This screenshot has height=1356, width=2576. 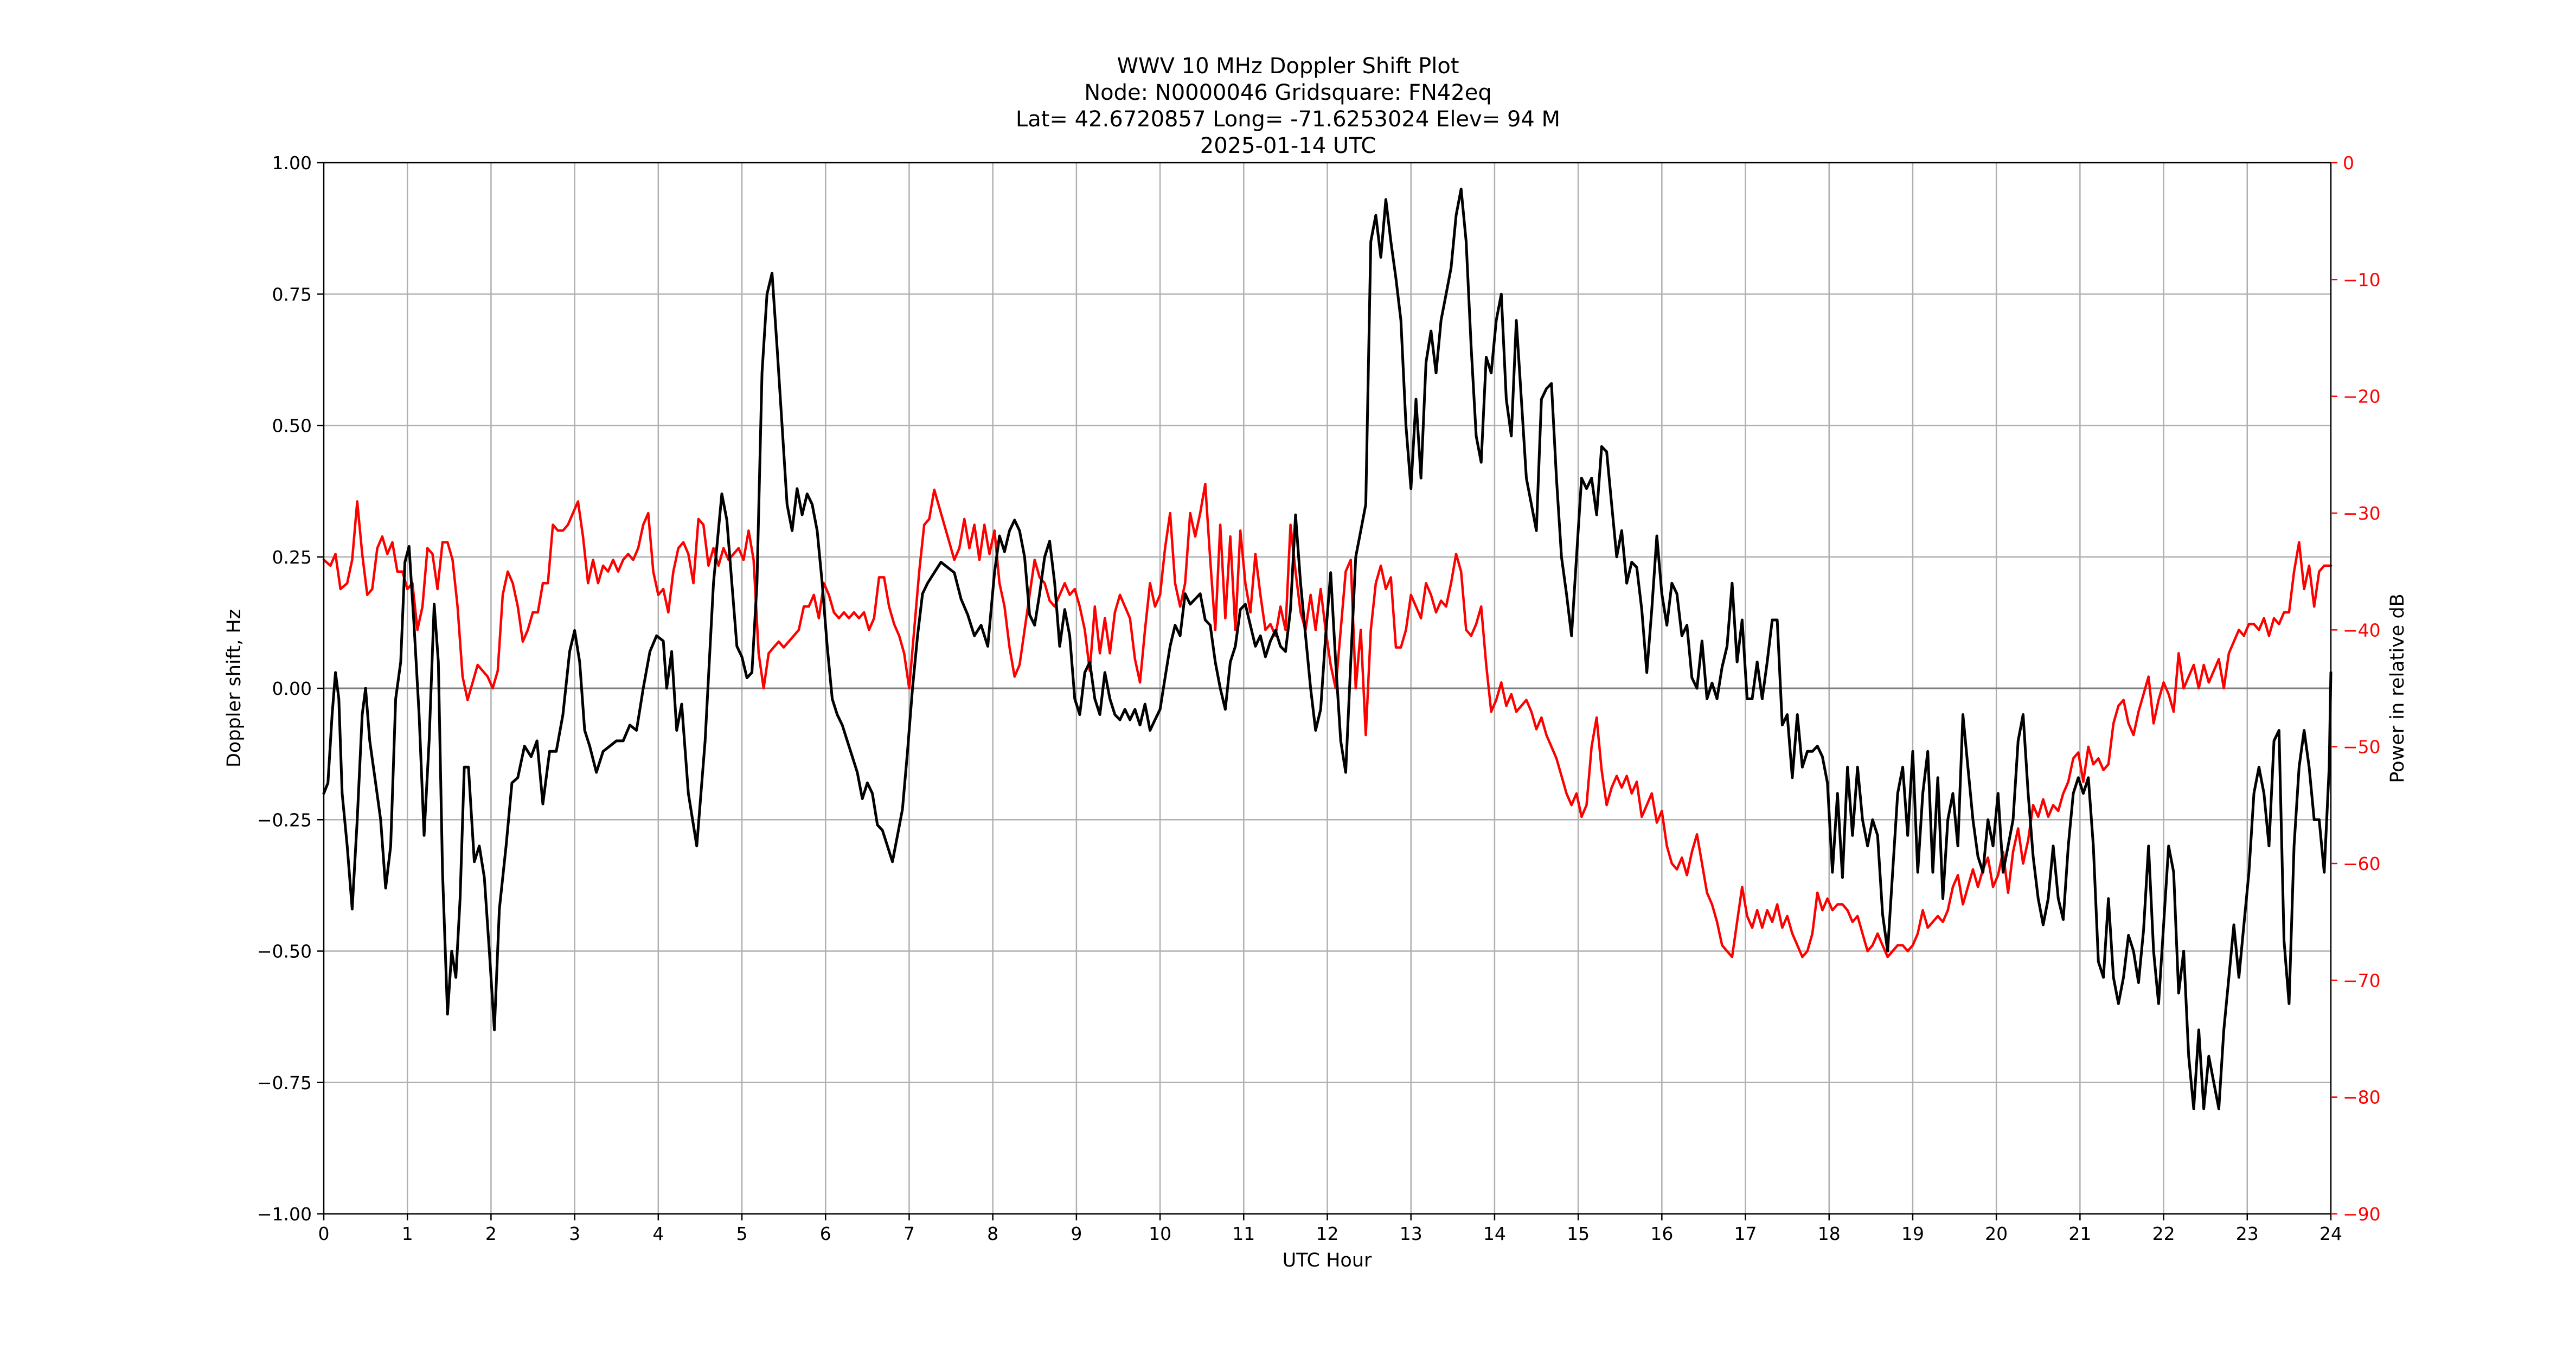 What do you see at coordinates (2397, 688) in the screenshot?
I see `y-axis-right-label: Power in relative dB` at bounding box center [2397, 688].